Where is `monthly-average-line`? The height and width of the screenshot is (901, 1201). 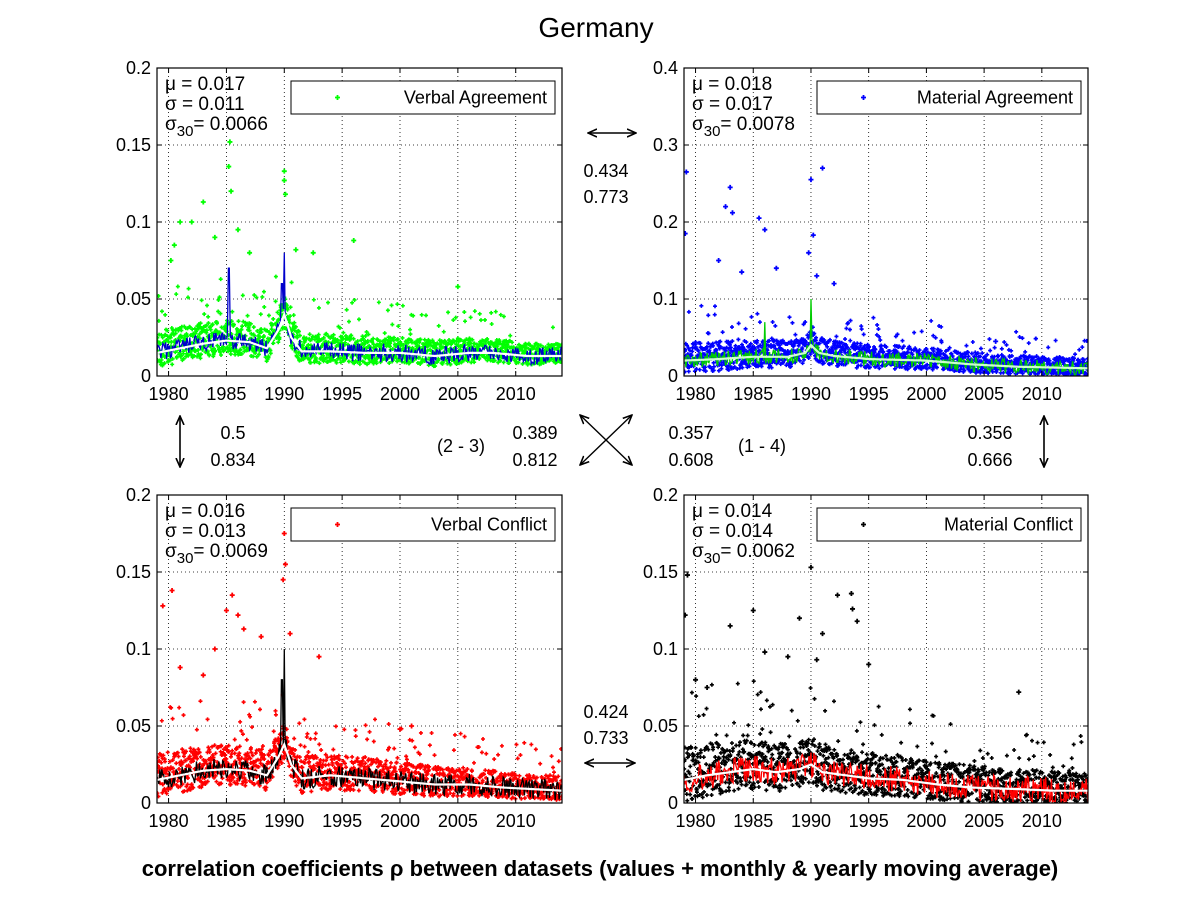
monthly-average-line is located at coordinates (886, 337).